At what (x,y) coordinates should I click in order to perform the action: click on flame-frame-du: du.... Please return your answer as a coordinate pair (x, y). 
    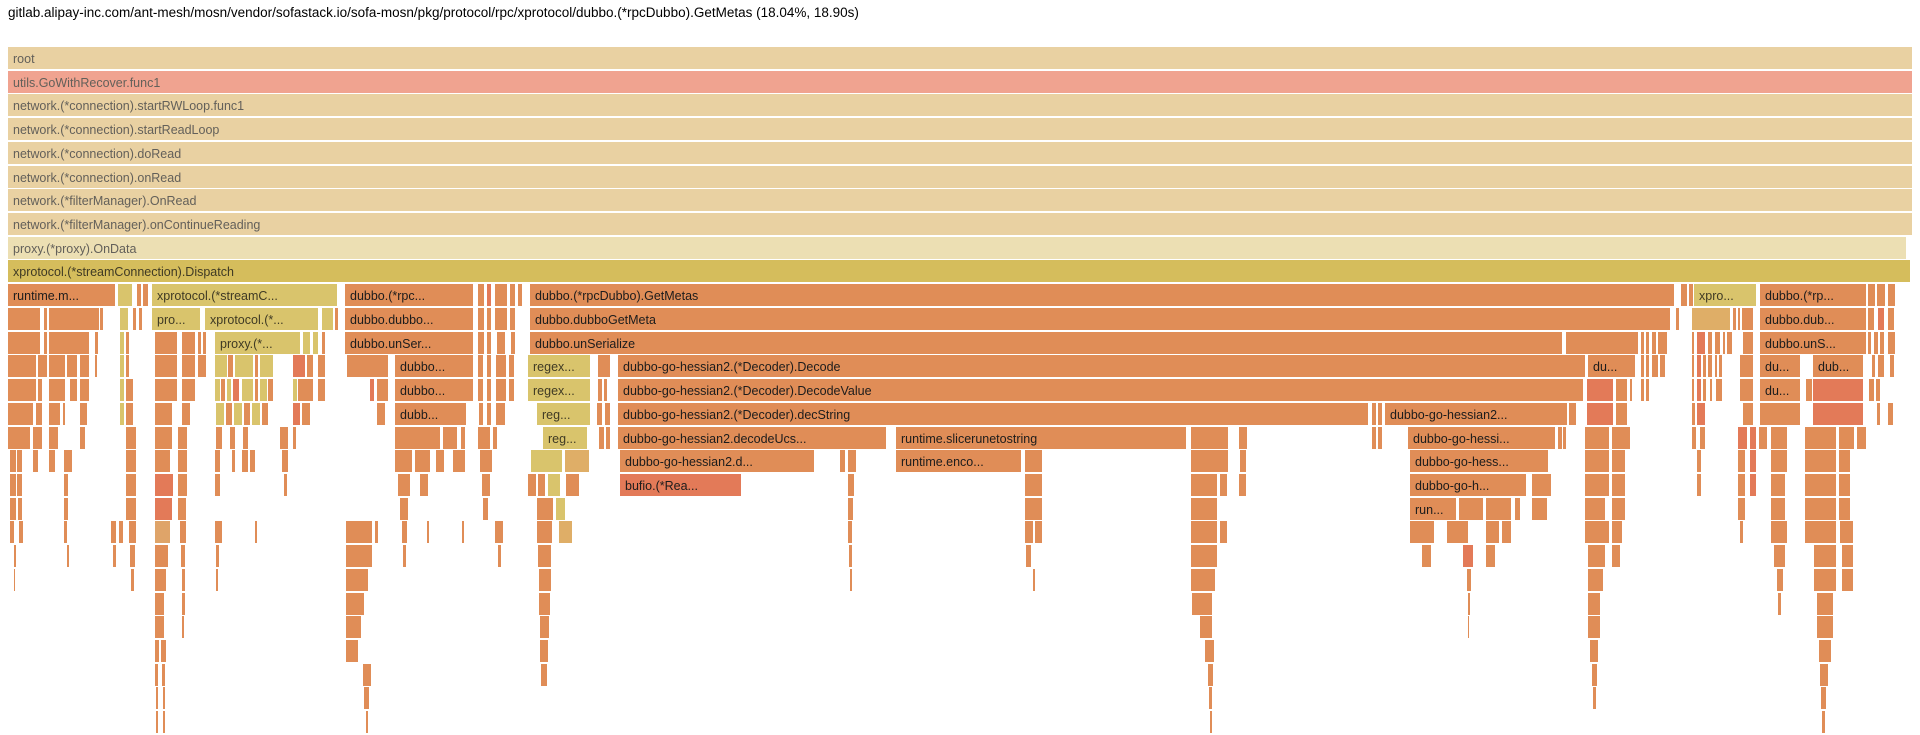
    Looking at the image, I should click on (1611, 366).